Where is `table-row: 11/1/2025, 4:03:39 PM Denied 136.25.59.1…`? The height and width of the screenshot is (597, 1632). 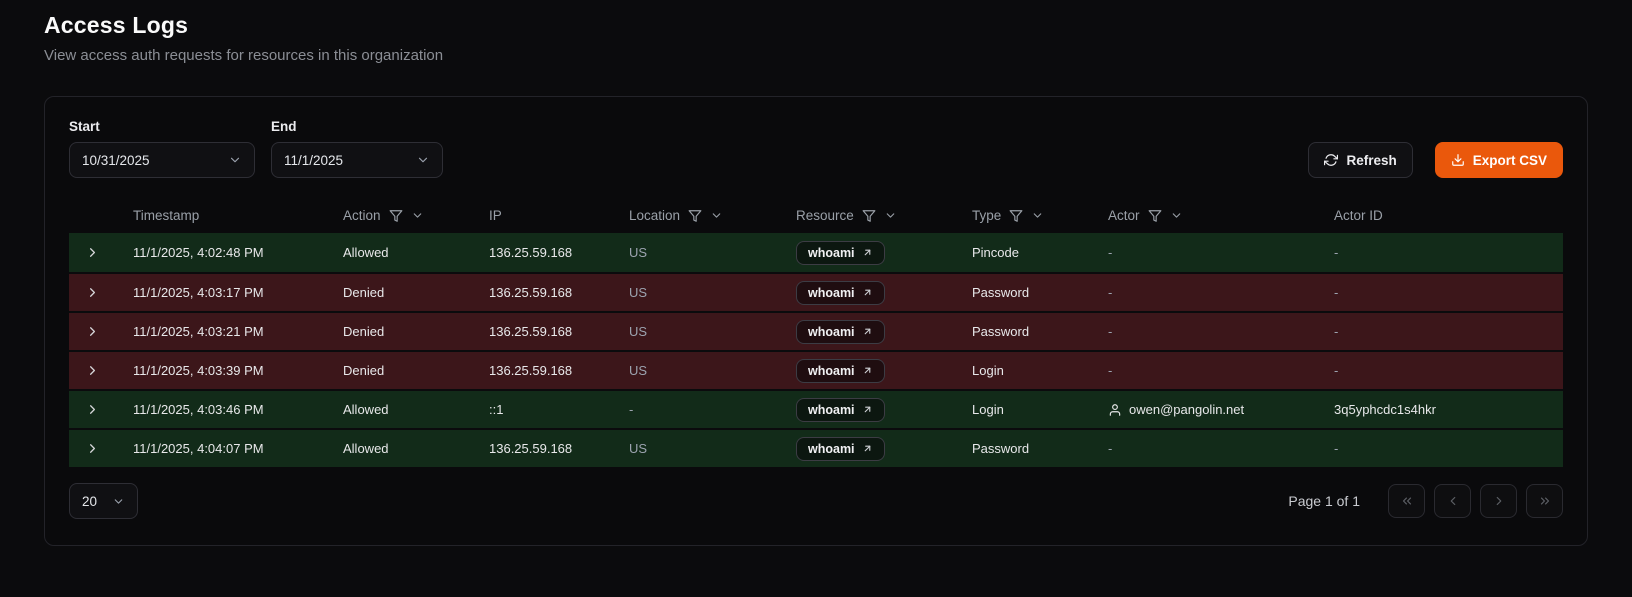 table-row: 11/1/2025, 4:03:39 PM Denied 136.25.59.1… is located at coordinates (816, 369).